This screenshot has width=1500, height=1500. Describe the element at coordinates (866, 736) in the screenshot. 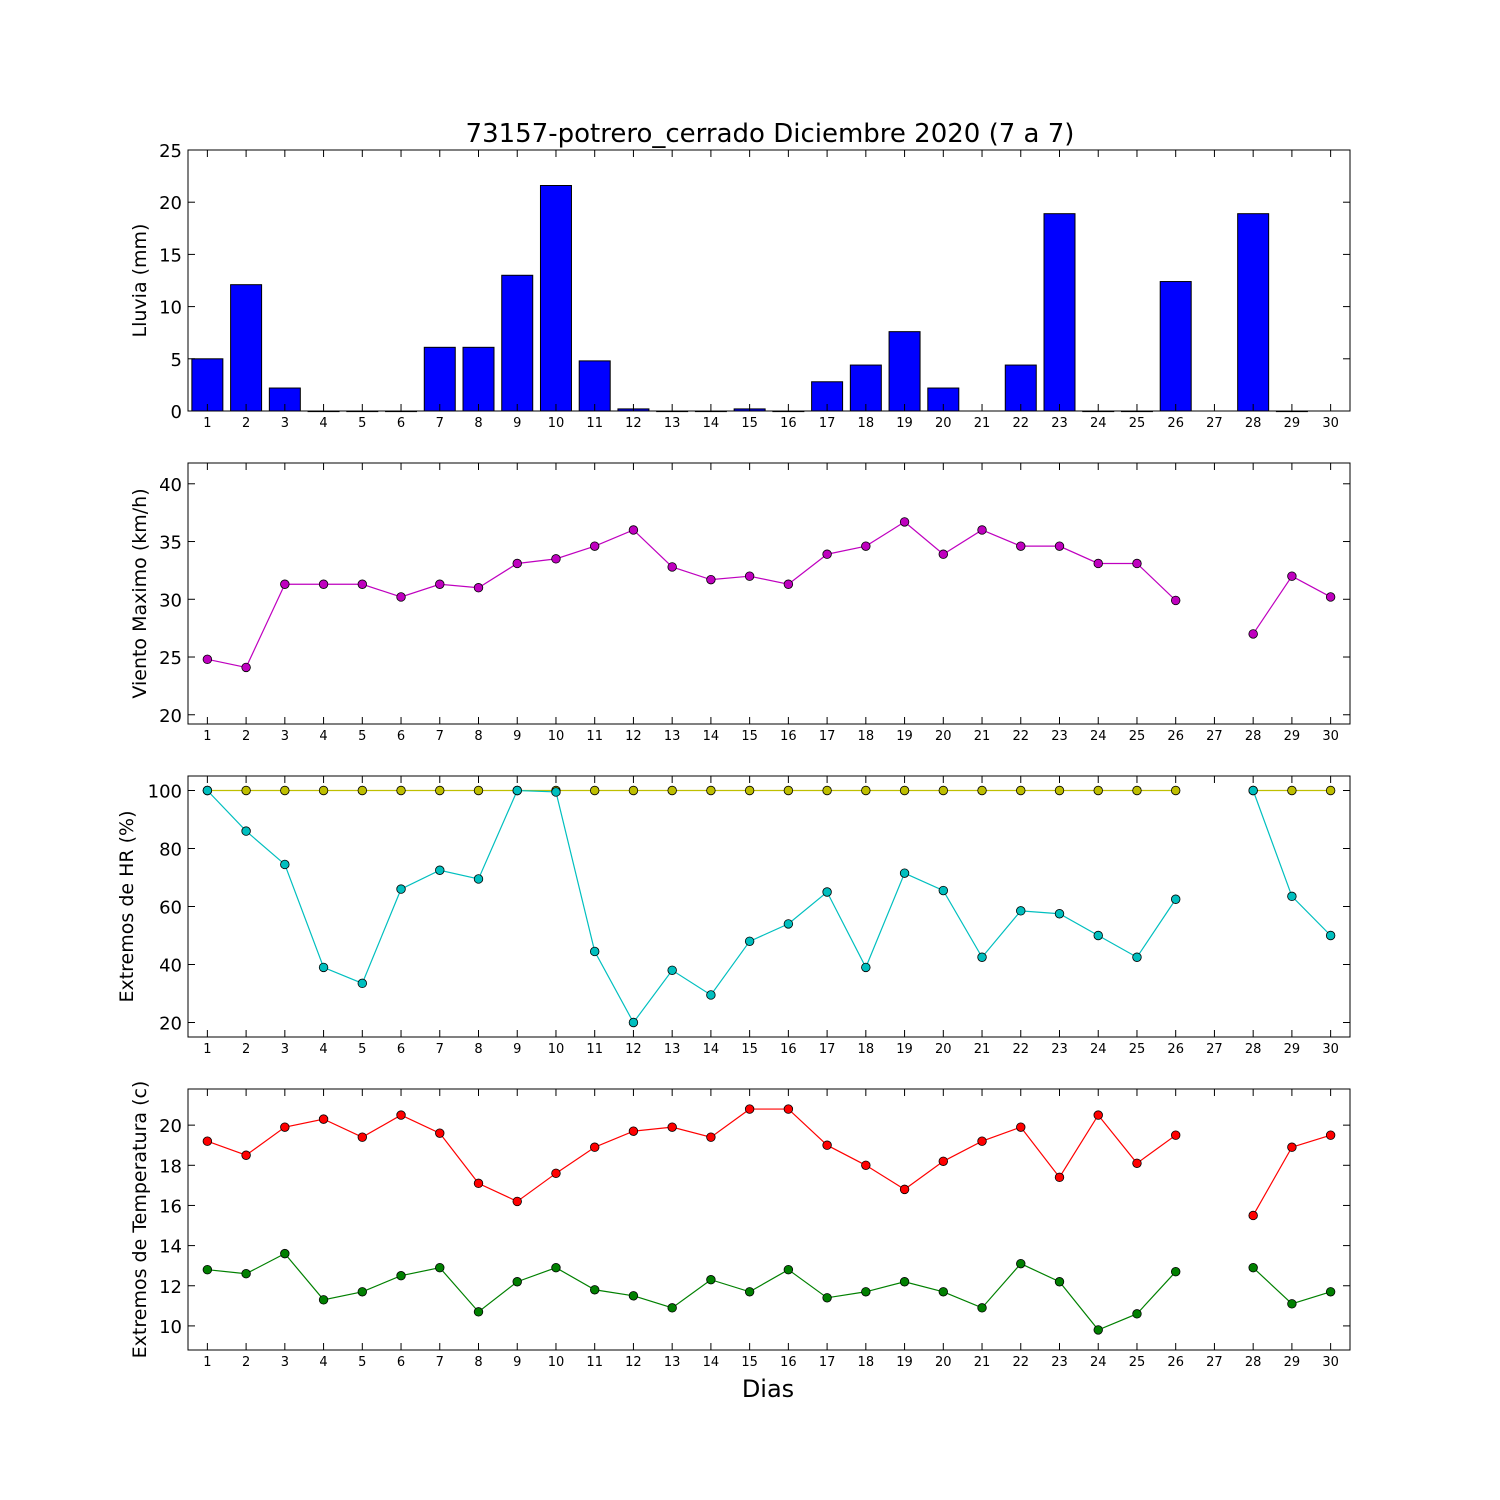

I see `wind-xtick-label: 18` at that location.